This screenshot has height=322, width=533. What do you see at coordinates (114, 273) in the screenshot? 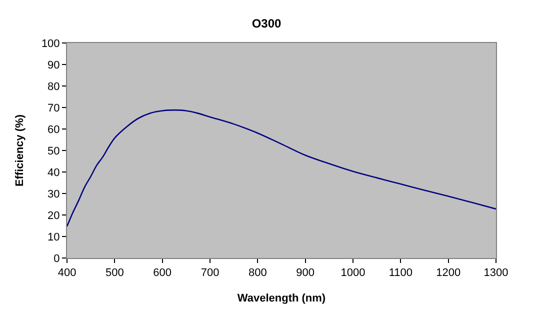
I see `x-tick-label: 500` at bounding box center [114, 273].